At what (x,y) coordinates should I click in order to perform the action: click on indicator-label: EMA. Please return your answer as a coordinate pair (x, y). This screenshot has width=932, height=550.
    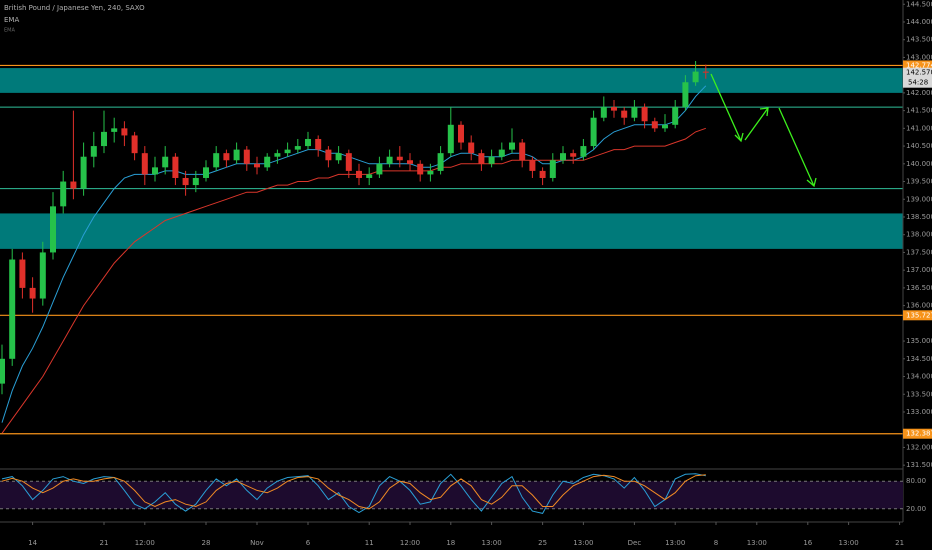
    Looking at the image, I should click on (11, 20).